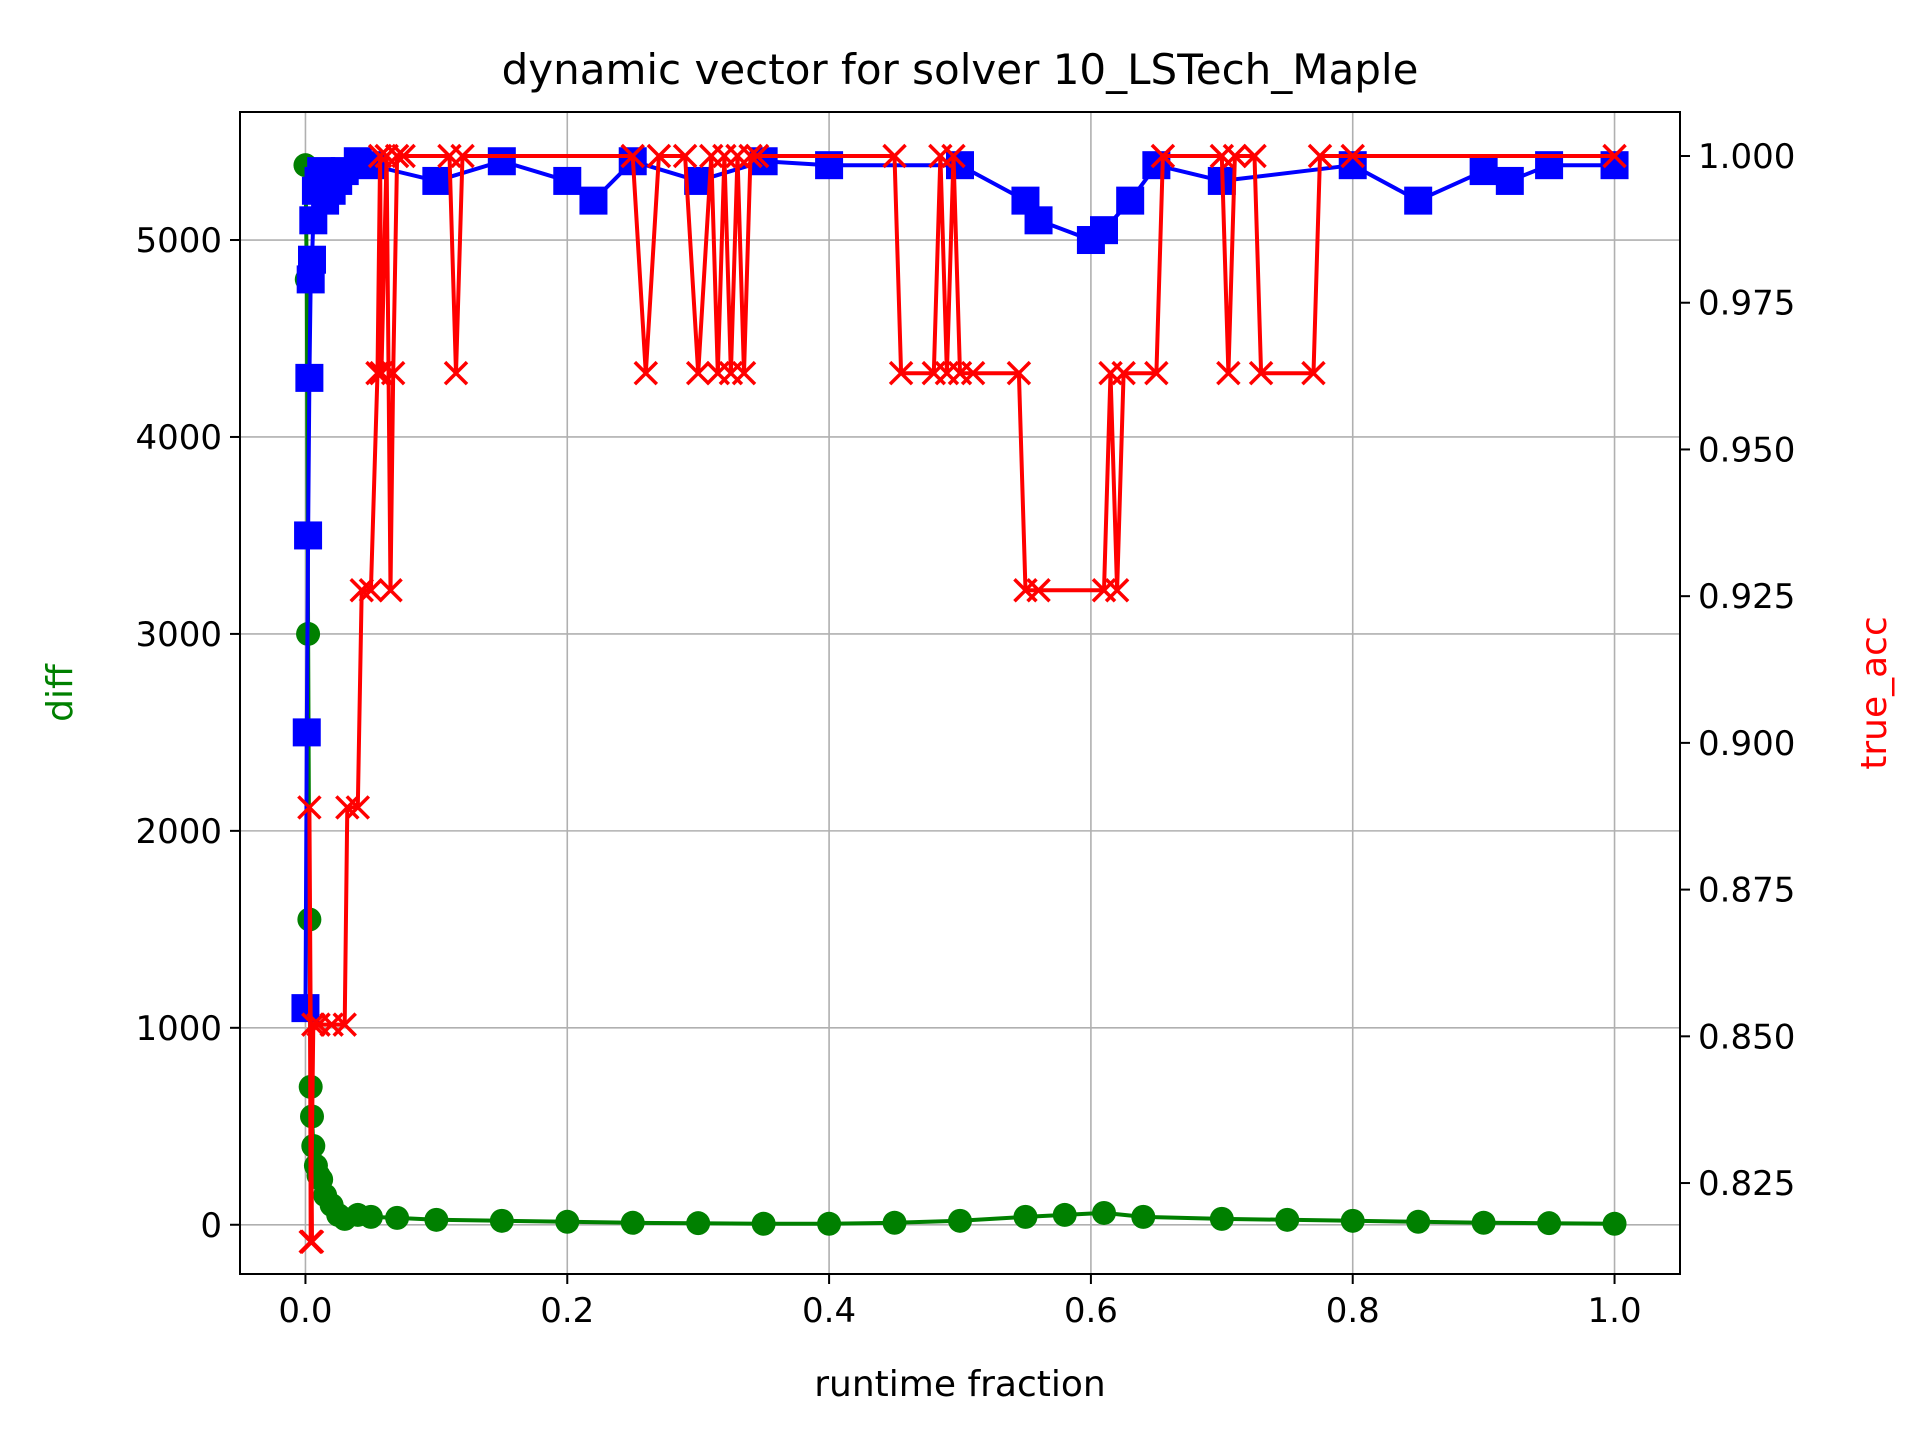 Image resolution: width=1920 pixels, height=1440 pixels. I want to click on x-tick-label: 0.6, so click(1091, 1311).